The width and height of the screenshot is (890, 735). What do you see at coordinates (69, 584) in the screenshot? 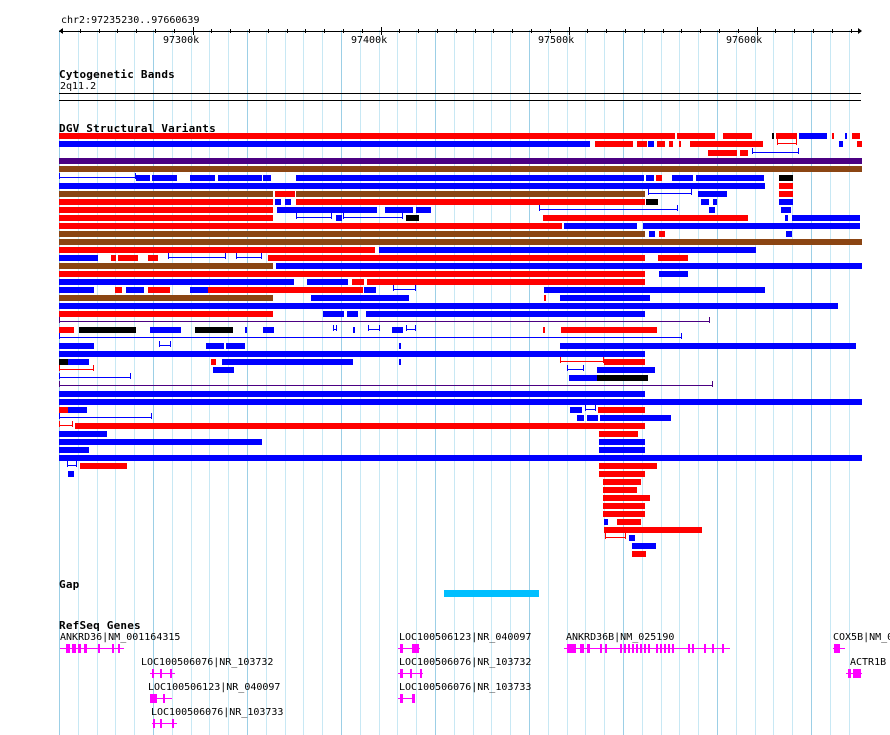
I see `track-title-gap: Gap` at bounding box center [69, 584].